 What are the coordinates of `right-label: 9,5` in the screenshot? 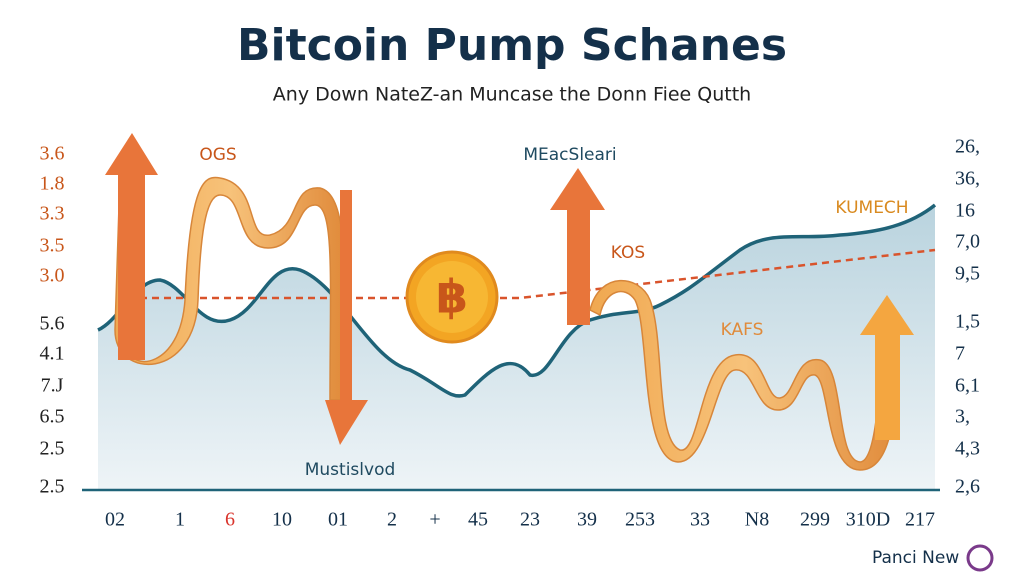 It's located at (967, 274).